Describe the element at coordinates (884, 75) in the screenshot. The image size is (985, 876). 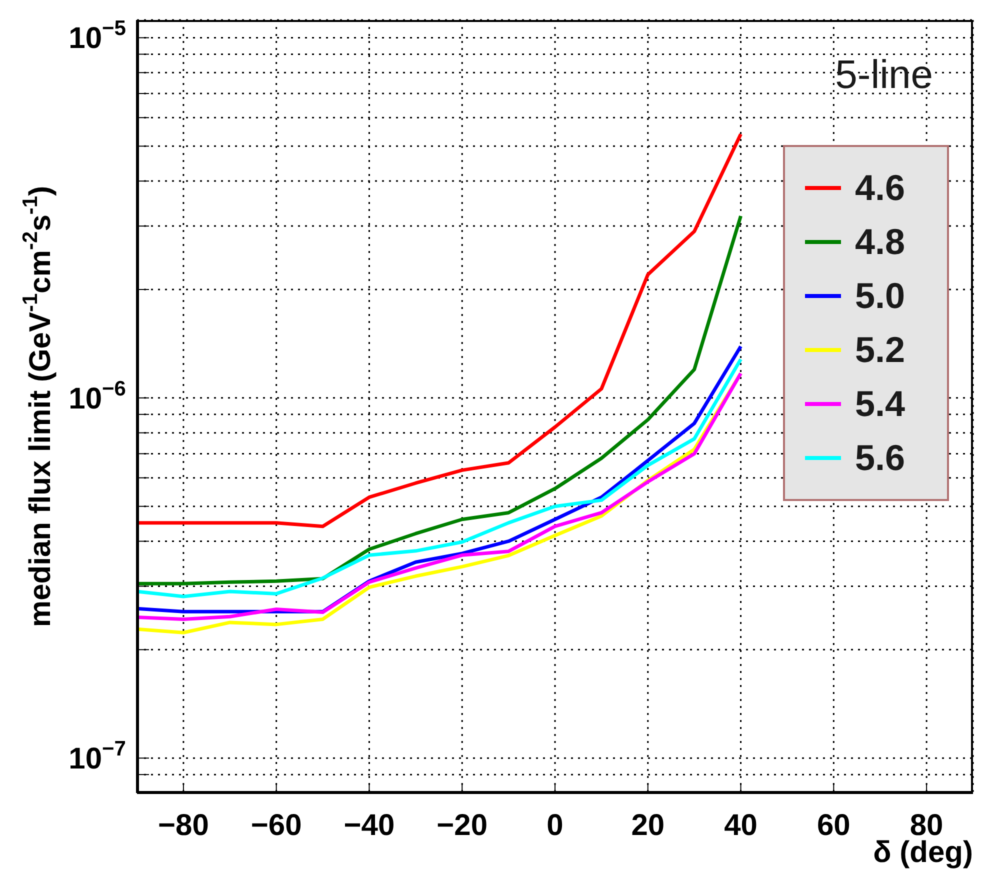
I see `annotation: 5-line` at that location.